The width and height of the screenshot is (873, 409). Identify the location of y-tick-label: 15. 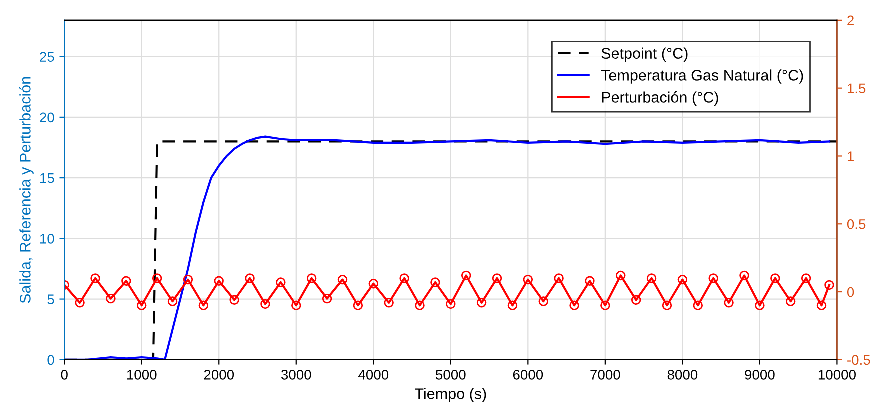
(47, 179).